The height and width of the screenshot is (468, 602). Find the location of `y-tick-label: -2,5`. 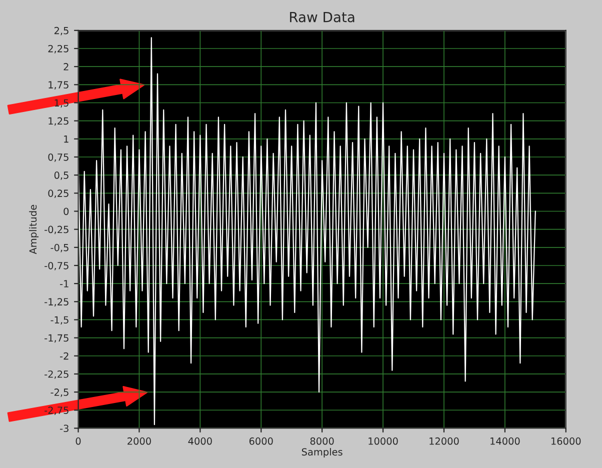

y-tick-label: -2,5 is located at coordinates (59, 392).